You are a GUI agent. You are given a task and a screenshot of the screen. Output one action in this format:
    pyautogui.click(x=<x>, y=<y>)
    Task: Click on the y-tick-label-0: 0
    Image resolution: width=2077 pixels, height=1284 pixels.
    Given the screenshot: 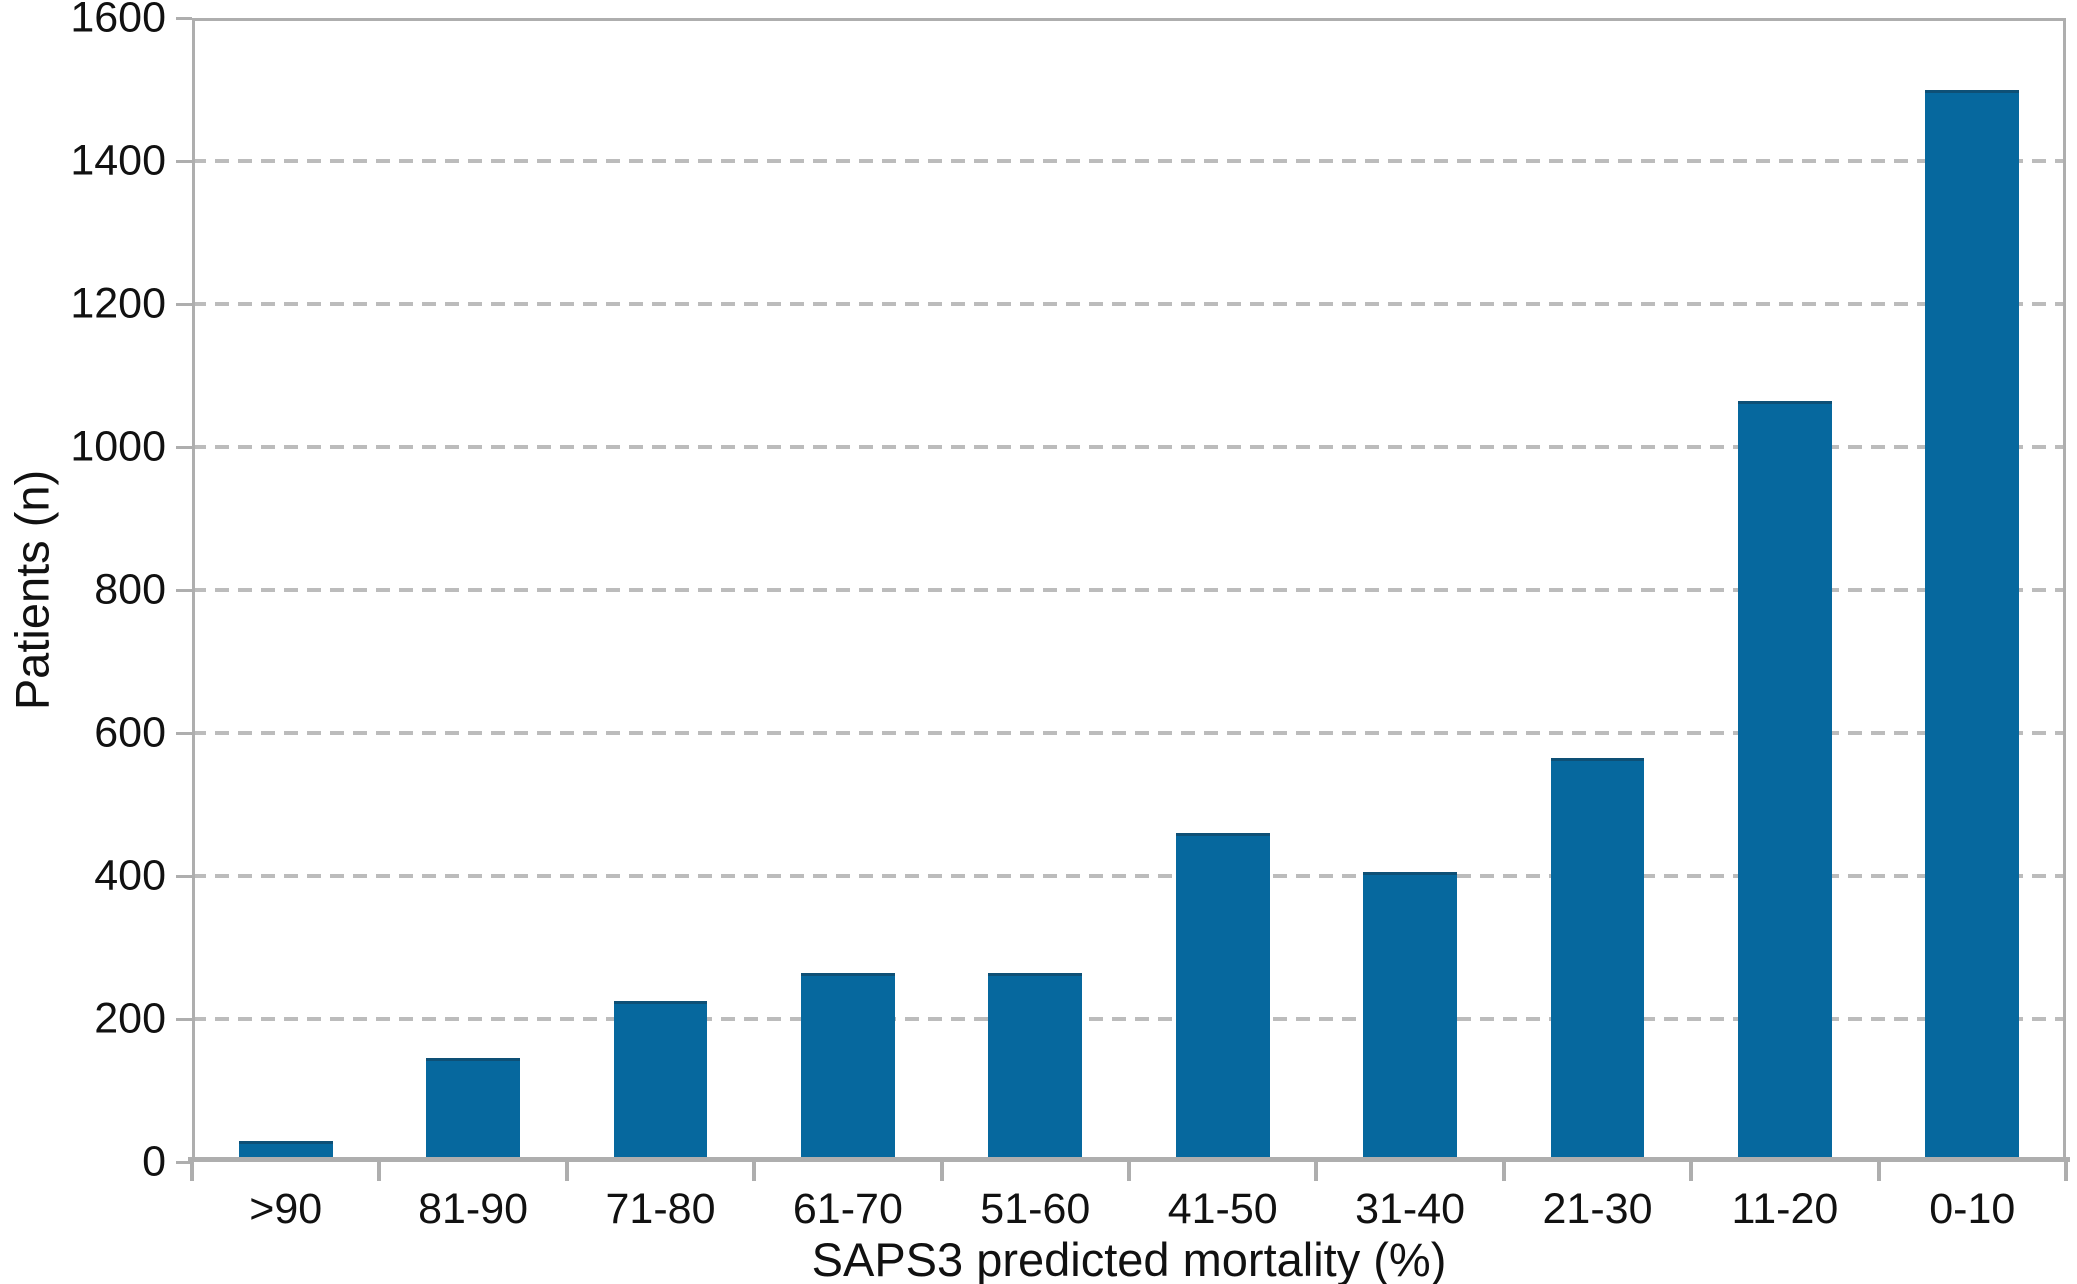 What is the action you would take?
    pyautogui.click(x=154, y=1161)
    